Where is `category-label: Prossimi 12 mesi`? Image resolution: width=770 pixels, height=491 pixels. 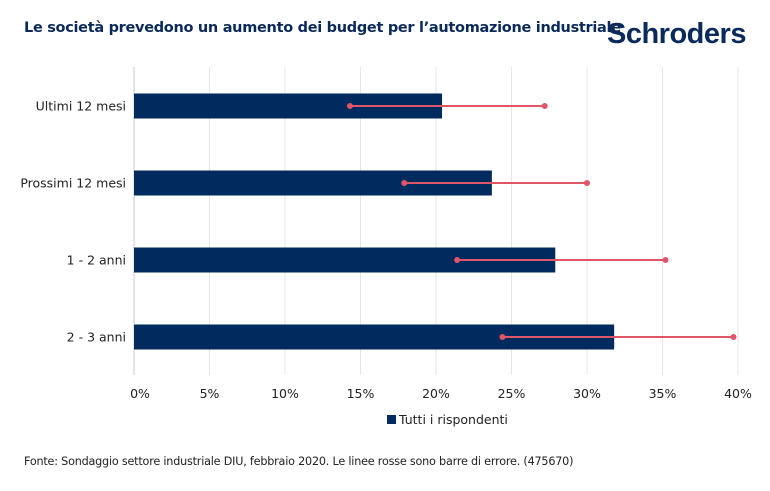
category-label: Prossimi 12 mesi is located at coordinates (73, 183).